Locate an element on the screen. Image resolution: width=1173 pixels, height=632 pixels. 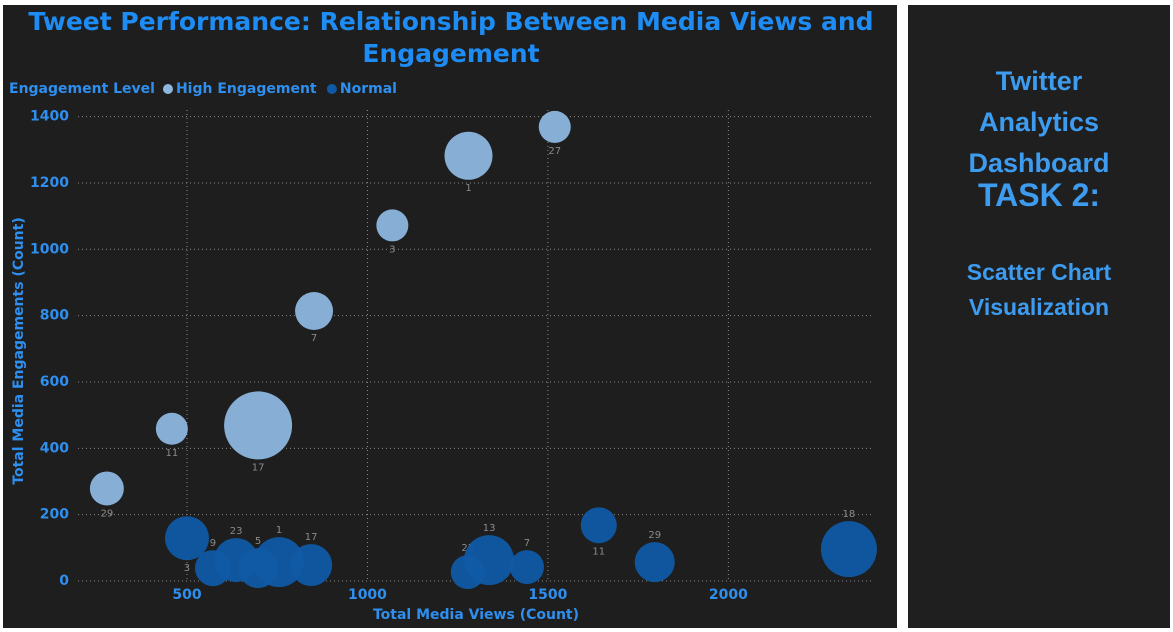
data-label: 9 is located at coordinates (213, 543).